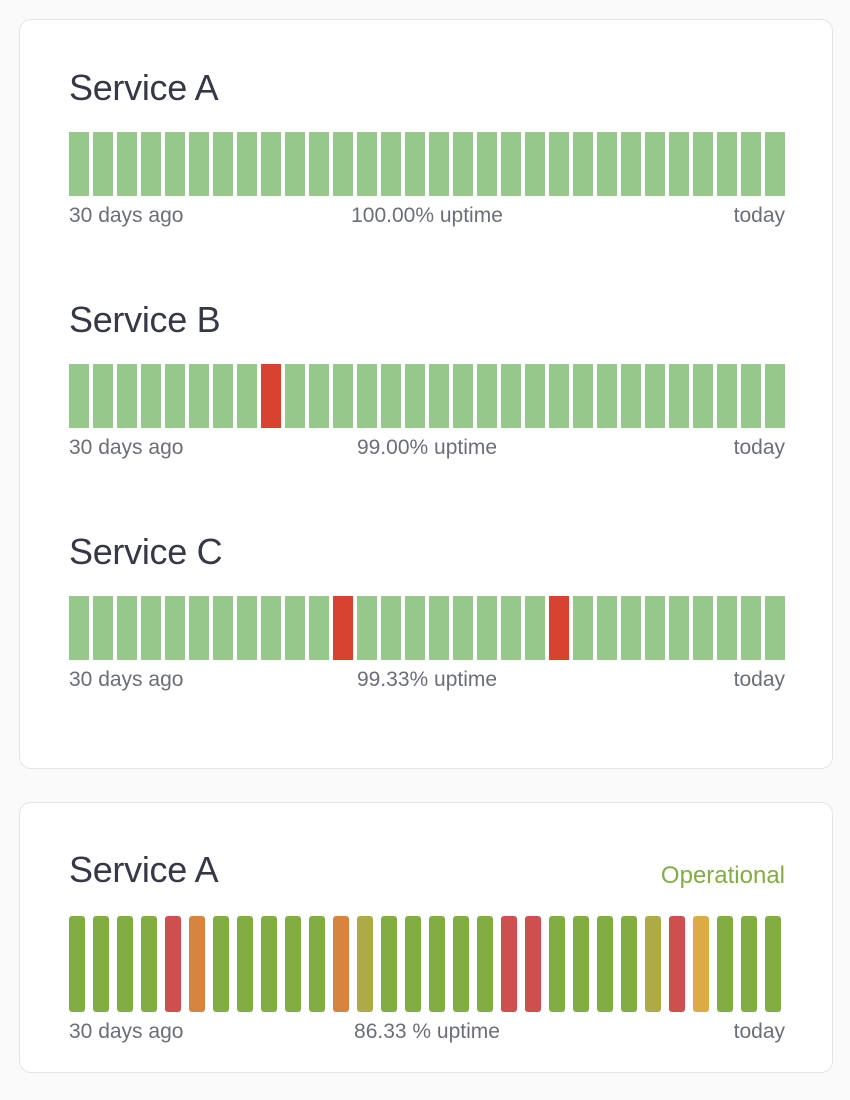 This screenshot has width=850, height=1100. What do you see at coordinates (271, 396) in the screenshot?
I see `day-bar-down` at bounding box center [271, 396].